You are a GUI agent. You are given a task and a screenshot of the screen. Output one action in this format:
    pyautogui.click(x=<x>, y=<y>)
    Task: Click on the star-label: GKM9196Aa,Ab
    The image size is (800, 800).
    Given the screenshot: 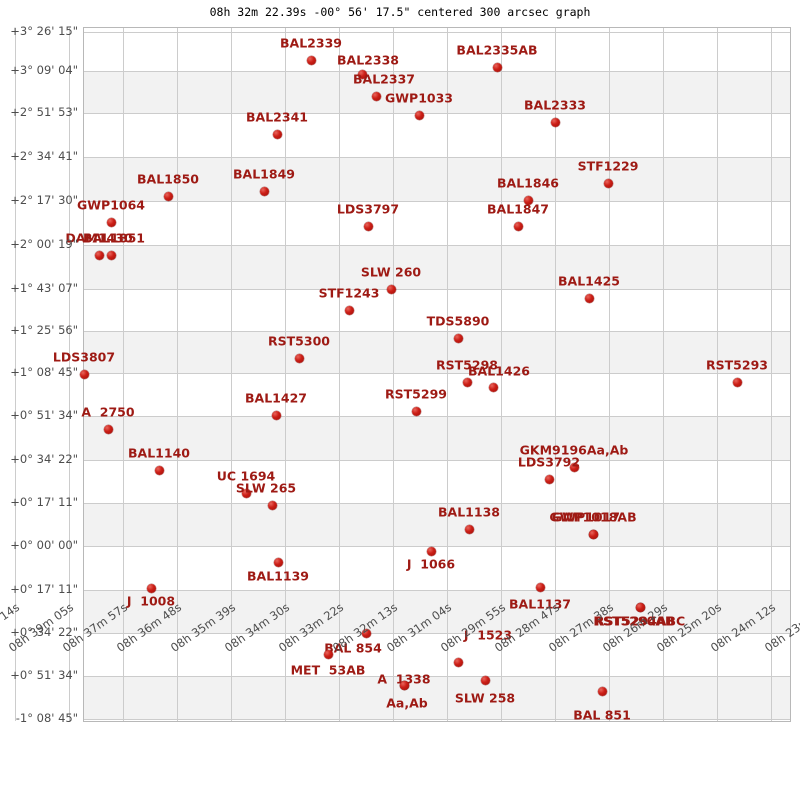 What is the action you would take?
    pyautogui.click(x=574, y=450)
    